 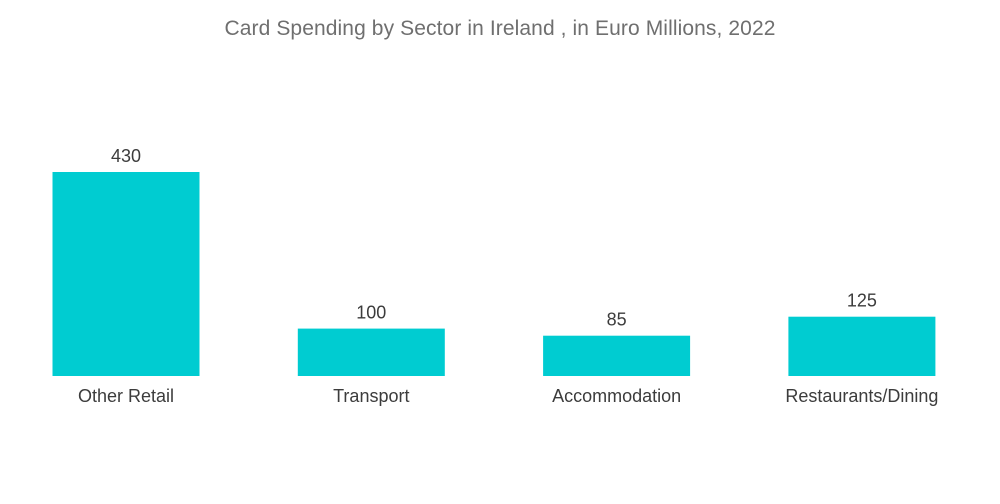 I want to click on category-label: Accommodation, so click(x=616, y=396).